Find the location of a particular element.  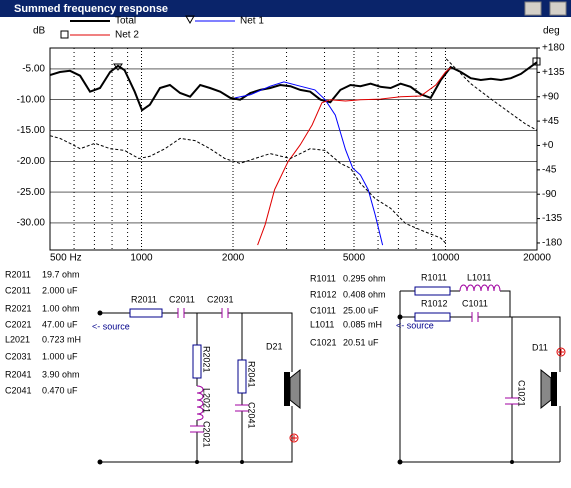

x-tick-label: 10000 is located at coordinates (446, 258).